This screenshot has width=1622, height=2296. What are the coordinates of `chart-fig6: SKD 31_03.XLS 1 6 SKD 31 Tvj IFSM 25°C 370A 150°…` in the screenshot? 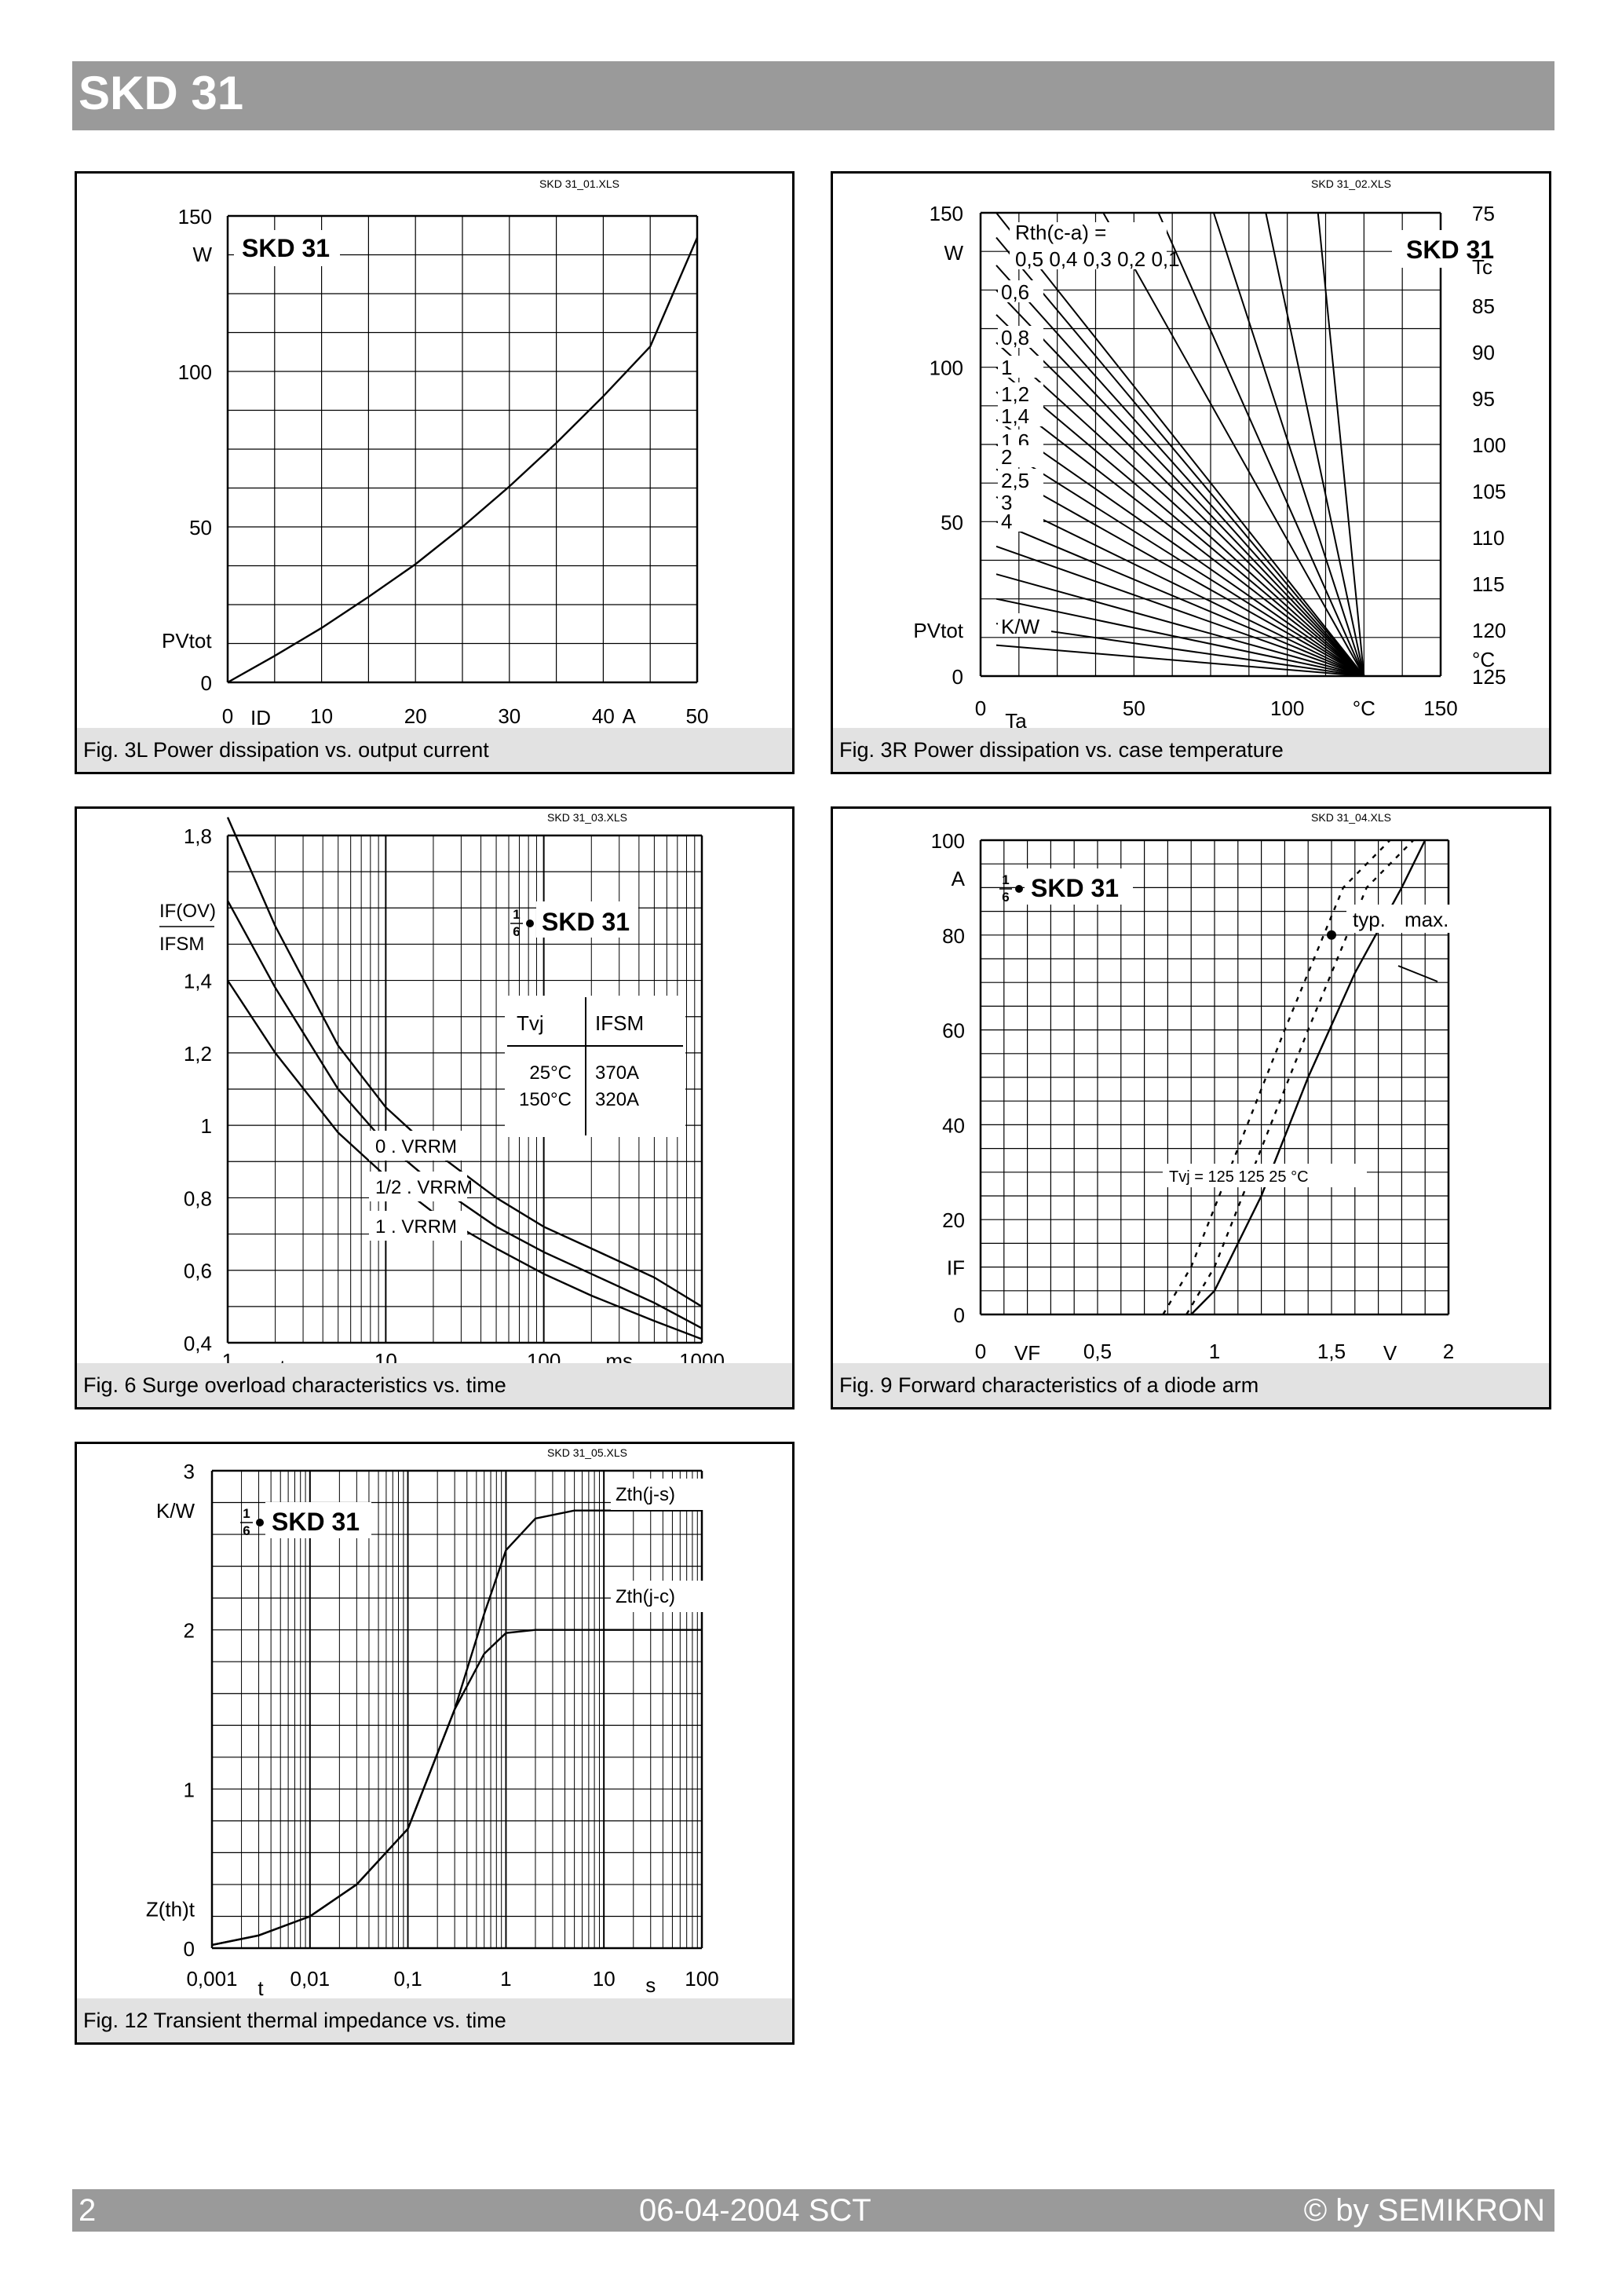 It's located at (442, 1087).